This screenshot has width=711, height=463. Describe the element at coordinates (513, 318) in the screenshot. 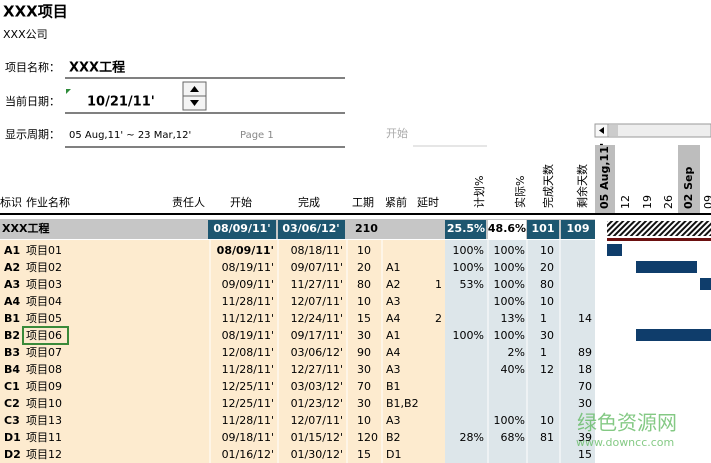

I see `cell: 13%` at that location.